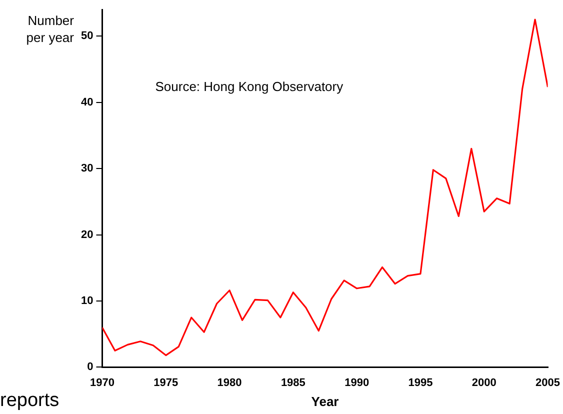 This screenshot has width=563, height=414. Describe the element at coordinates (229, 382) in the screenshot. I see `x-tick-label: 1980` at that location.